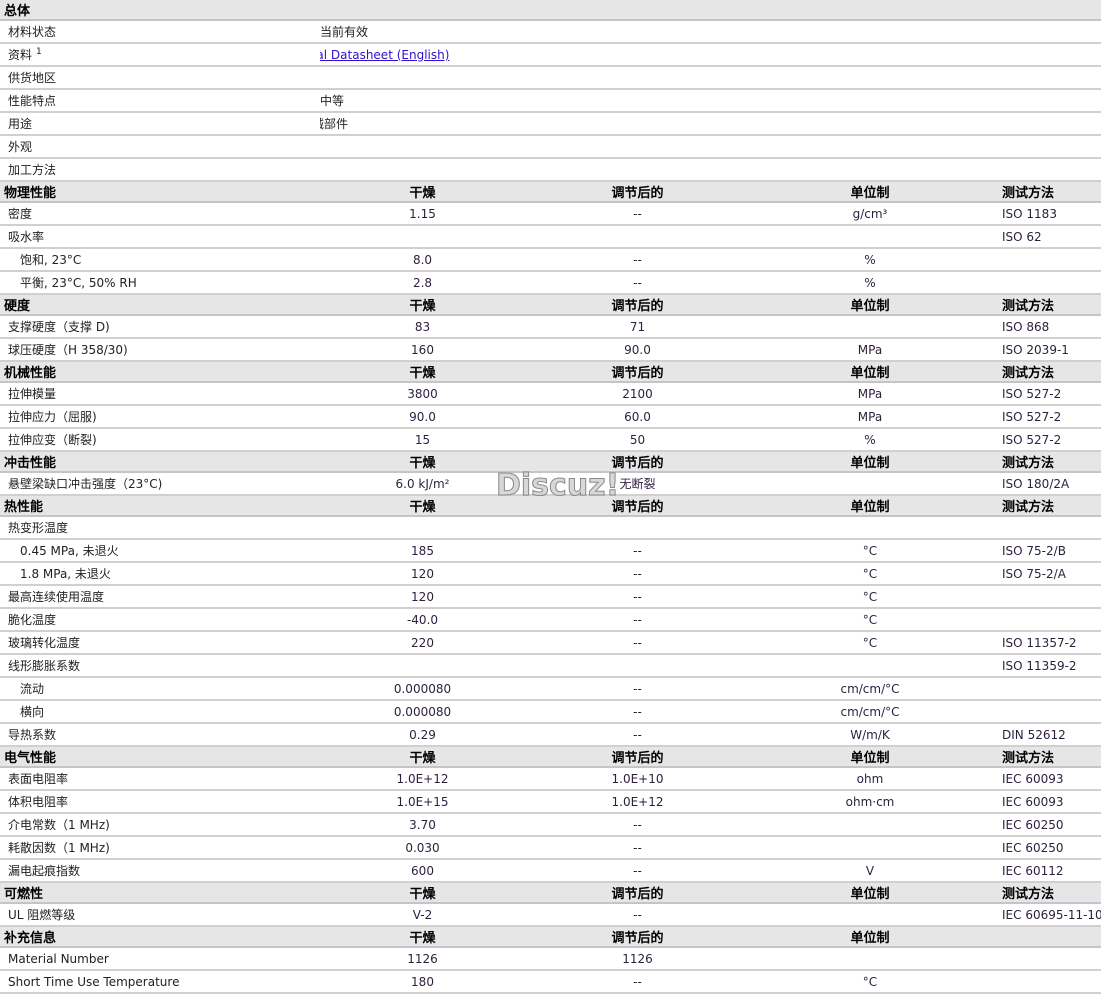  Describe the element at coordinates (160, 283) in the screenshot. I see `property-label: 平衡, 23°C, 50% RH` at that location.